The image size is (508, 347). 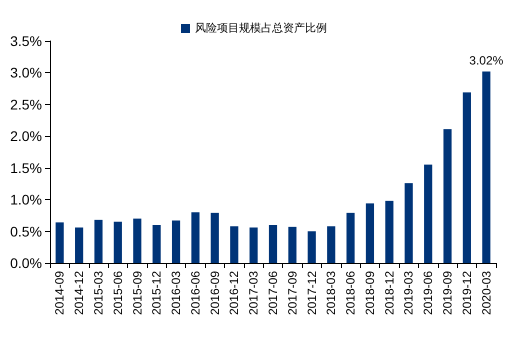 What do you see at coordinates (331, 293) in the screenshot?
I see `x-tick-label: 2018-03` at bounding box center [331, 293].